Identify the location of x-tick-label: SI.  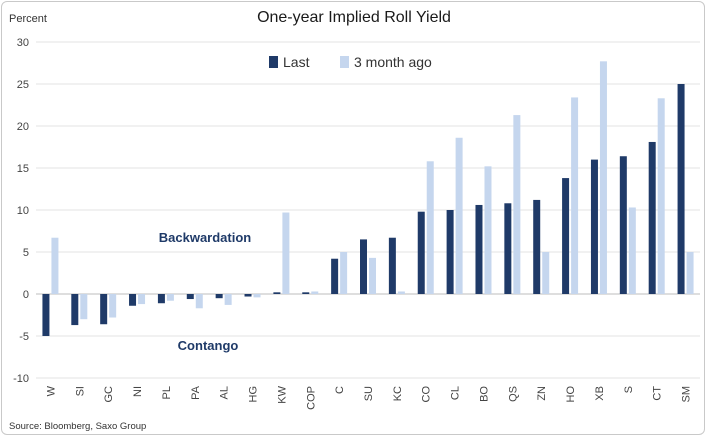
(80, 391).